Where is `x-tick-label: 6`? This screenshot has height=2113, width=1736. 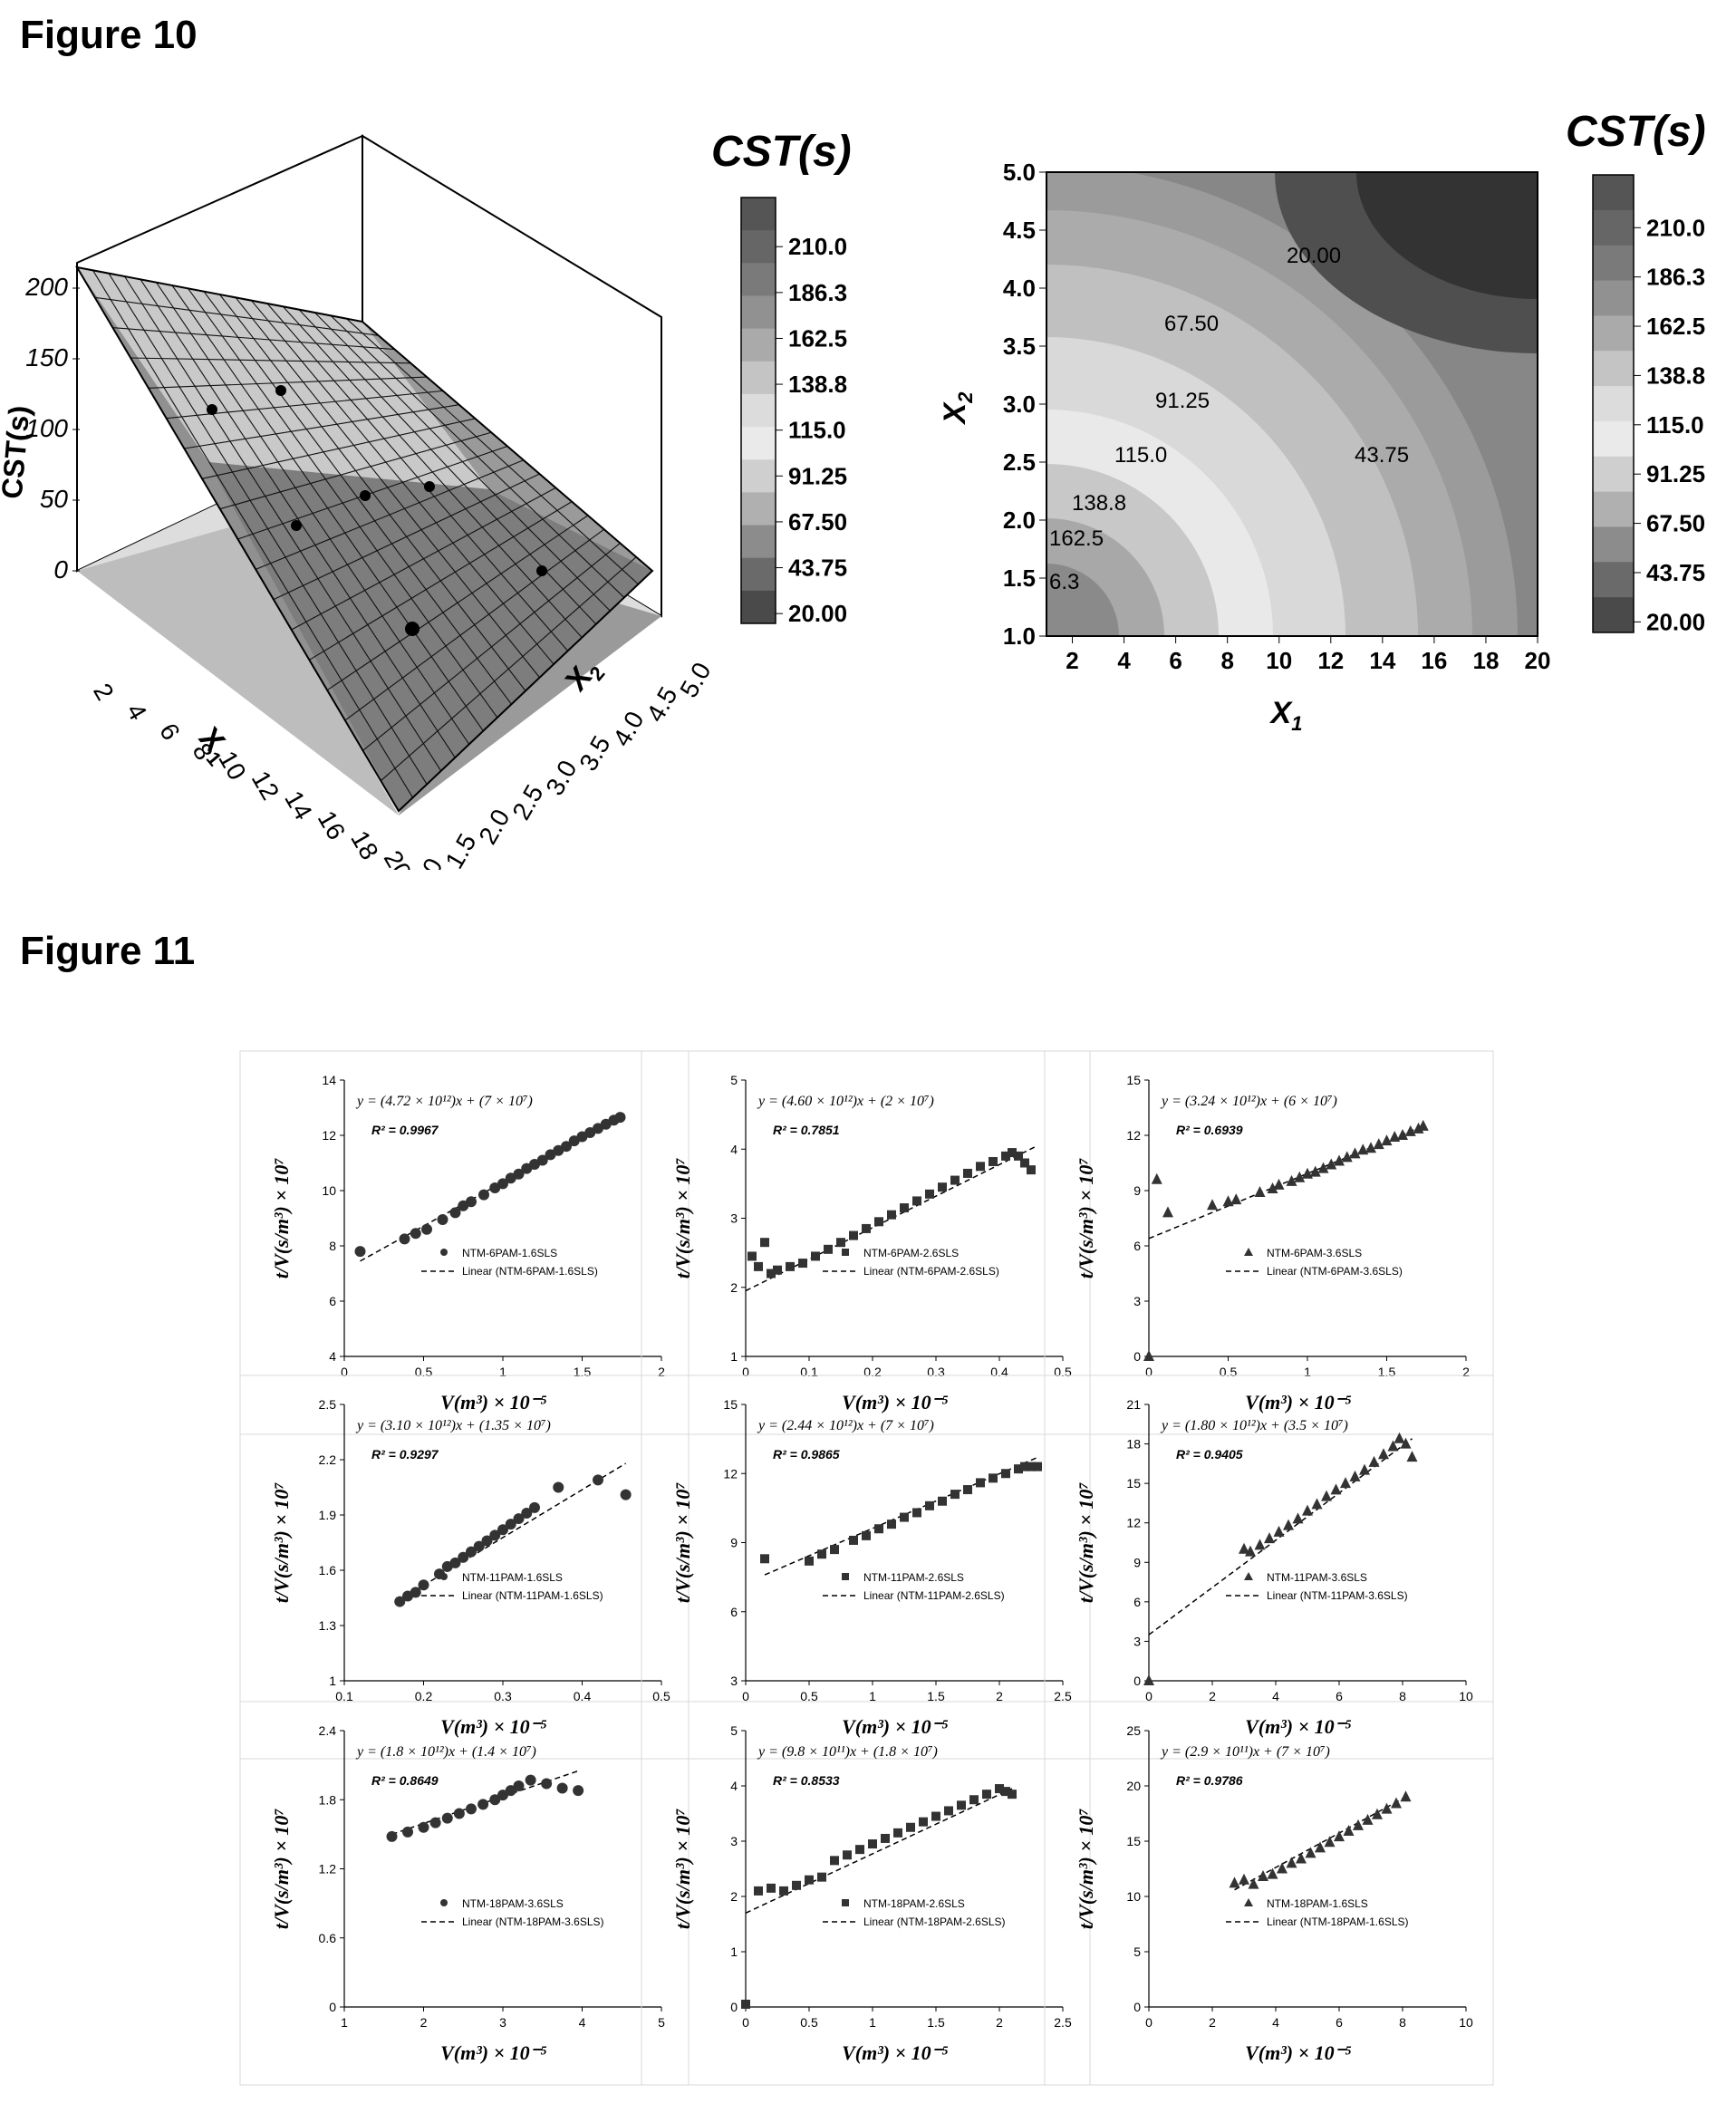
x-tick-label: 6 is located at coordinates (170, 732).